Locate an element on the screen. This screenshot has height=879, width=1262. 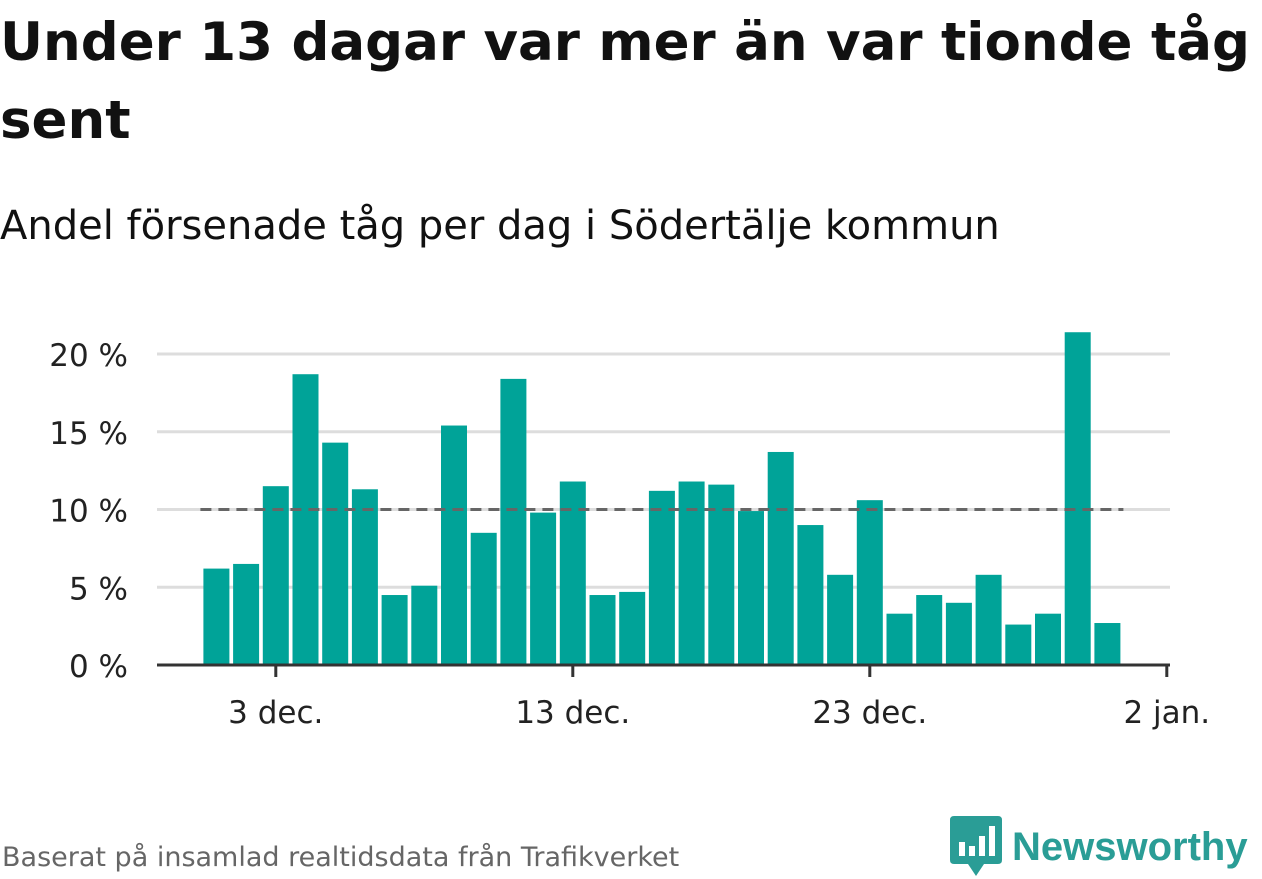
newsworthy-chart-bubble-icon is located at coordinates (976, 846).